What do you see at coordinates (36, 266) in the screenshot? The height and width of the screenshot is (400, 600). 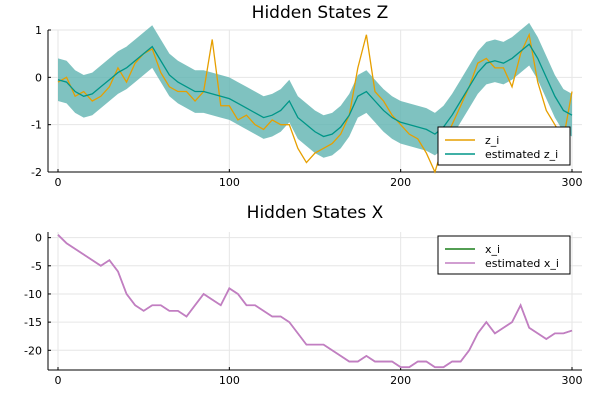 I see `y-tick-label-1: -5` at bounding box center [36, 266].